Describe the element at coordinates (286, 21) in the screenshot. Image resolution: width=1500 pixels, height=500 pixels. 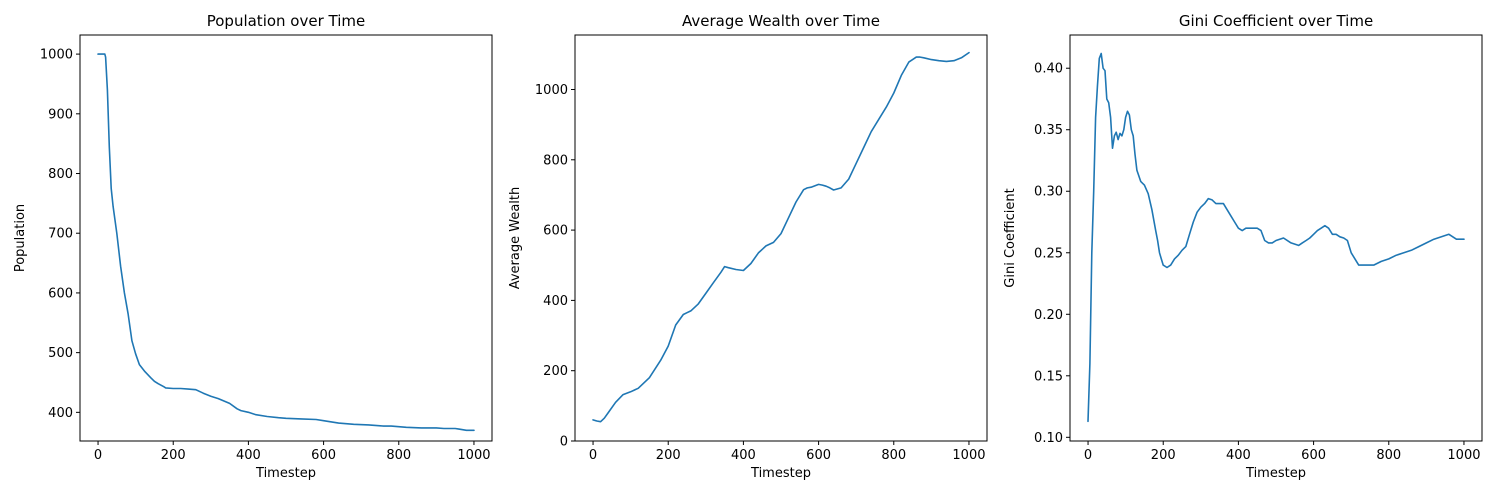
I see `chart-title: Population over Time` at that location.